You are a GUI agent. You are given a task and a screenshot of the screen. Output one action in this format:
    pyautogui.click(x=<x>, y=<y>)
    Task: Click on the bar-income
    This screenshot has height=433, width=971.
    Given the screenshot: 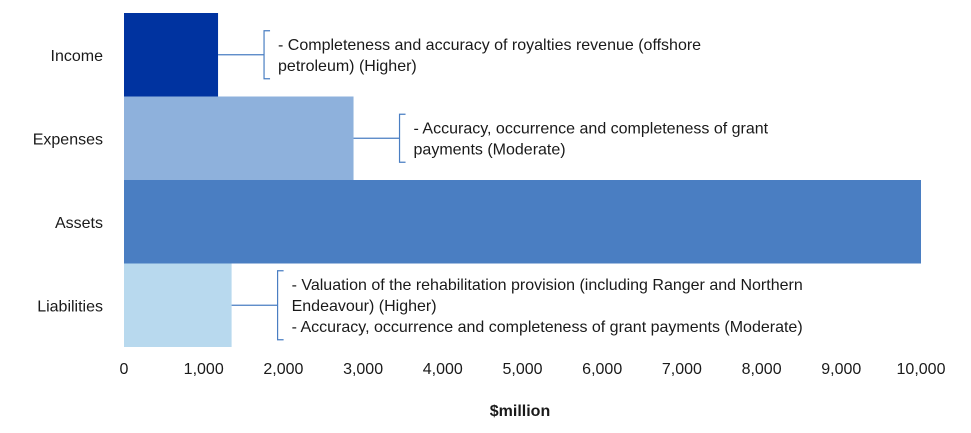 What is the action you would take?
    pyautogui.click(x=171, y=55)
    